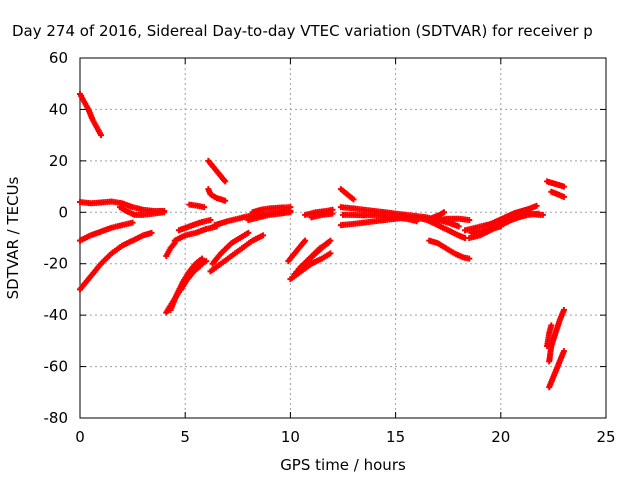 This screenshot has width=640, height=480. What do you see at coordinates (605, 437) in the screenshot?
I see `x-tick-label: 25` at bounding box center [605, 437].